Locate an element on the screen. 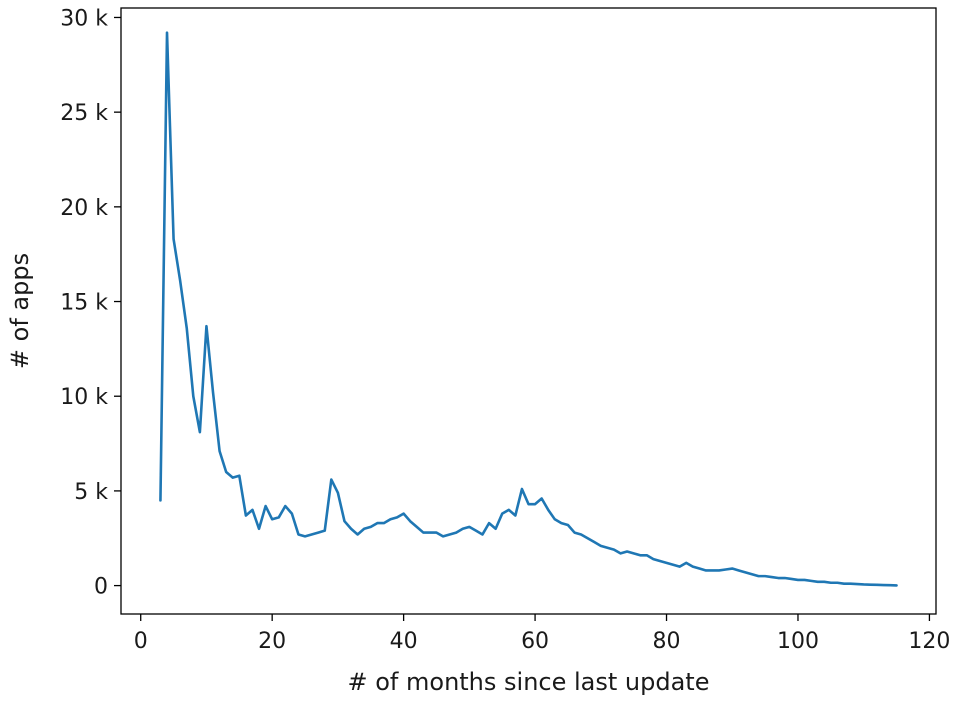 Image resolution: width=961 pixels, height=702 pixels. y-tick-label: 30 k is located at coordinates (84, 18).